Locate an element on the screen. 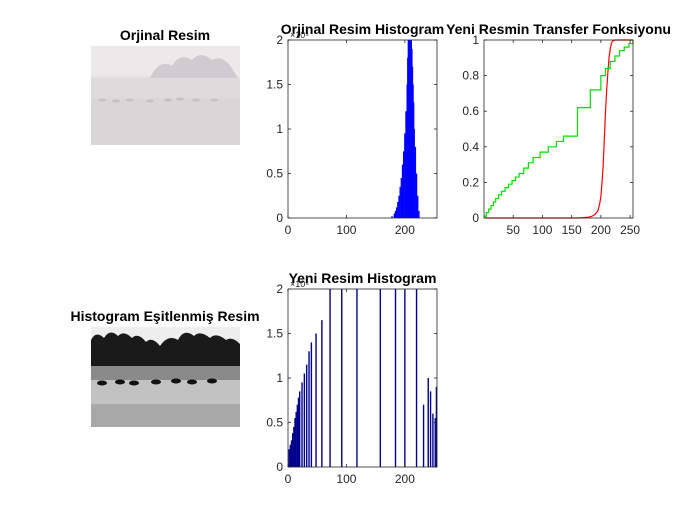  equalized-image-trees is located at coordinates (165, 349).